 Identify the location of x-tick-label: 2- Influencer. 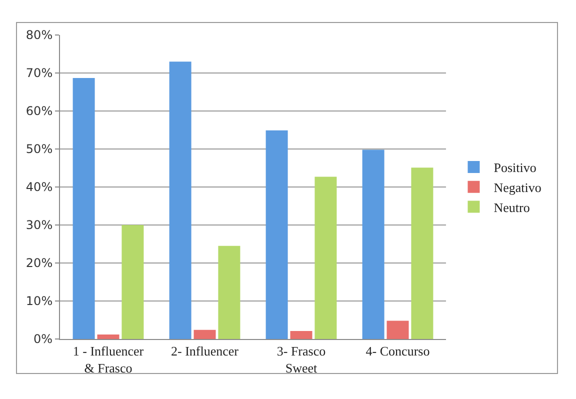
(205, 351).